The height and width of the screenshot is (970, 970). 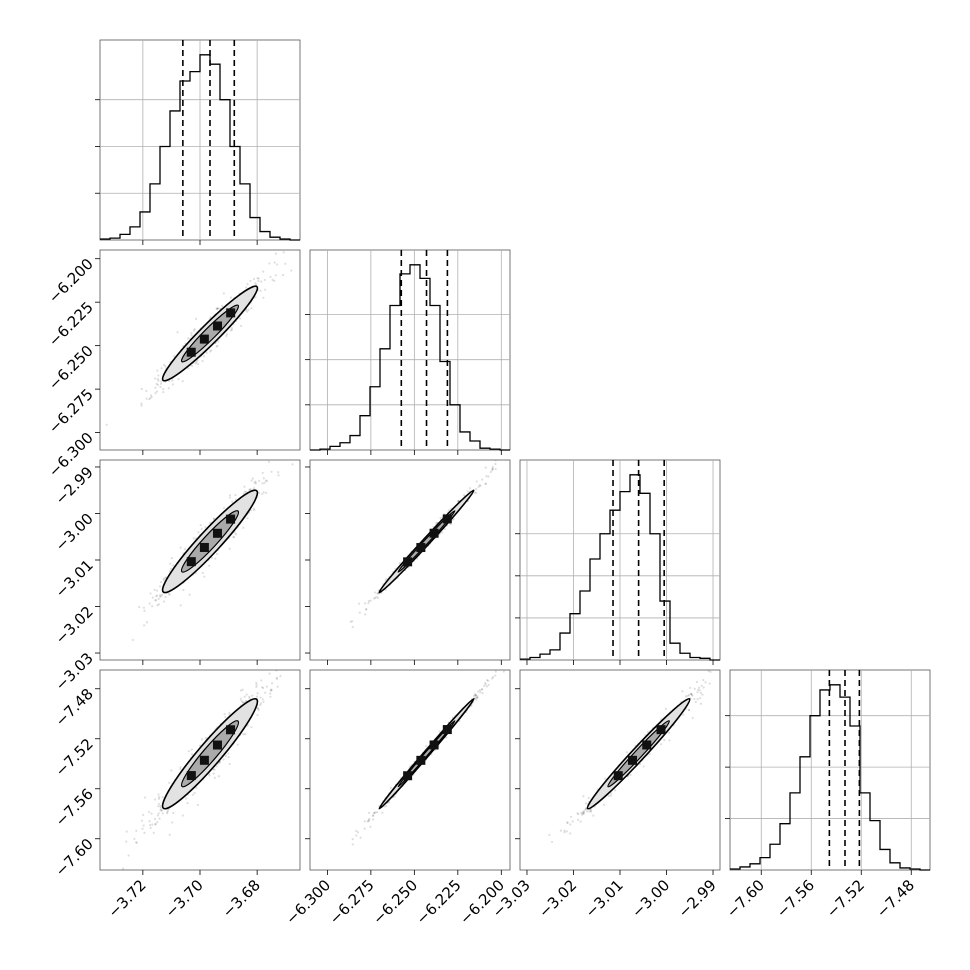 What do you see at coordinates (439, 902) in the screenshot?
I see `x-tick-label-1-3: −6.225` at bounding box center [439, 902].